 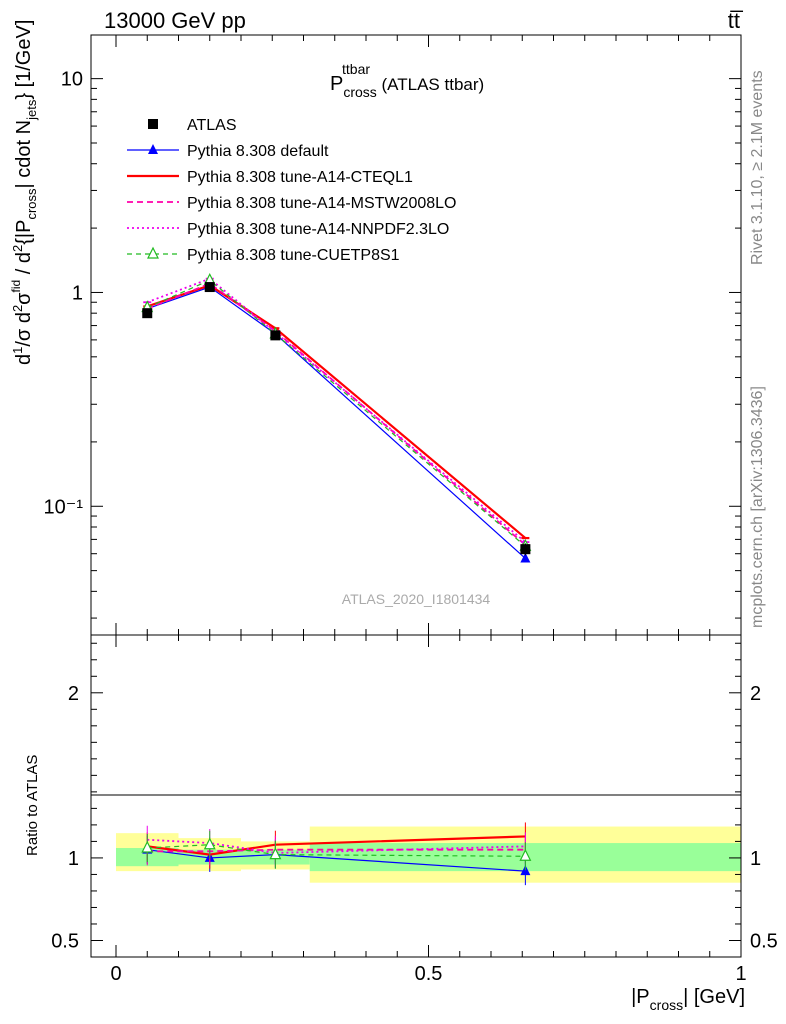 I want to click on series-line-mstw, so click(x=336, y=414).